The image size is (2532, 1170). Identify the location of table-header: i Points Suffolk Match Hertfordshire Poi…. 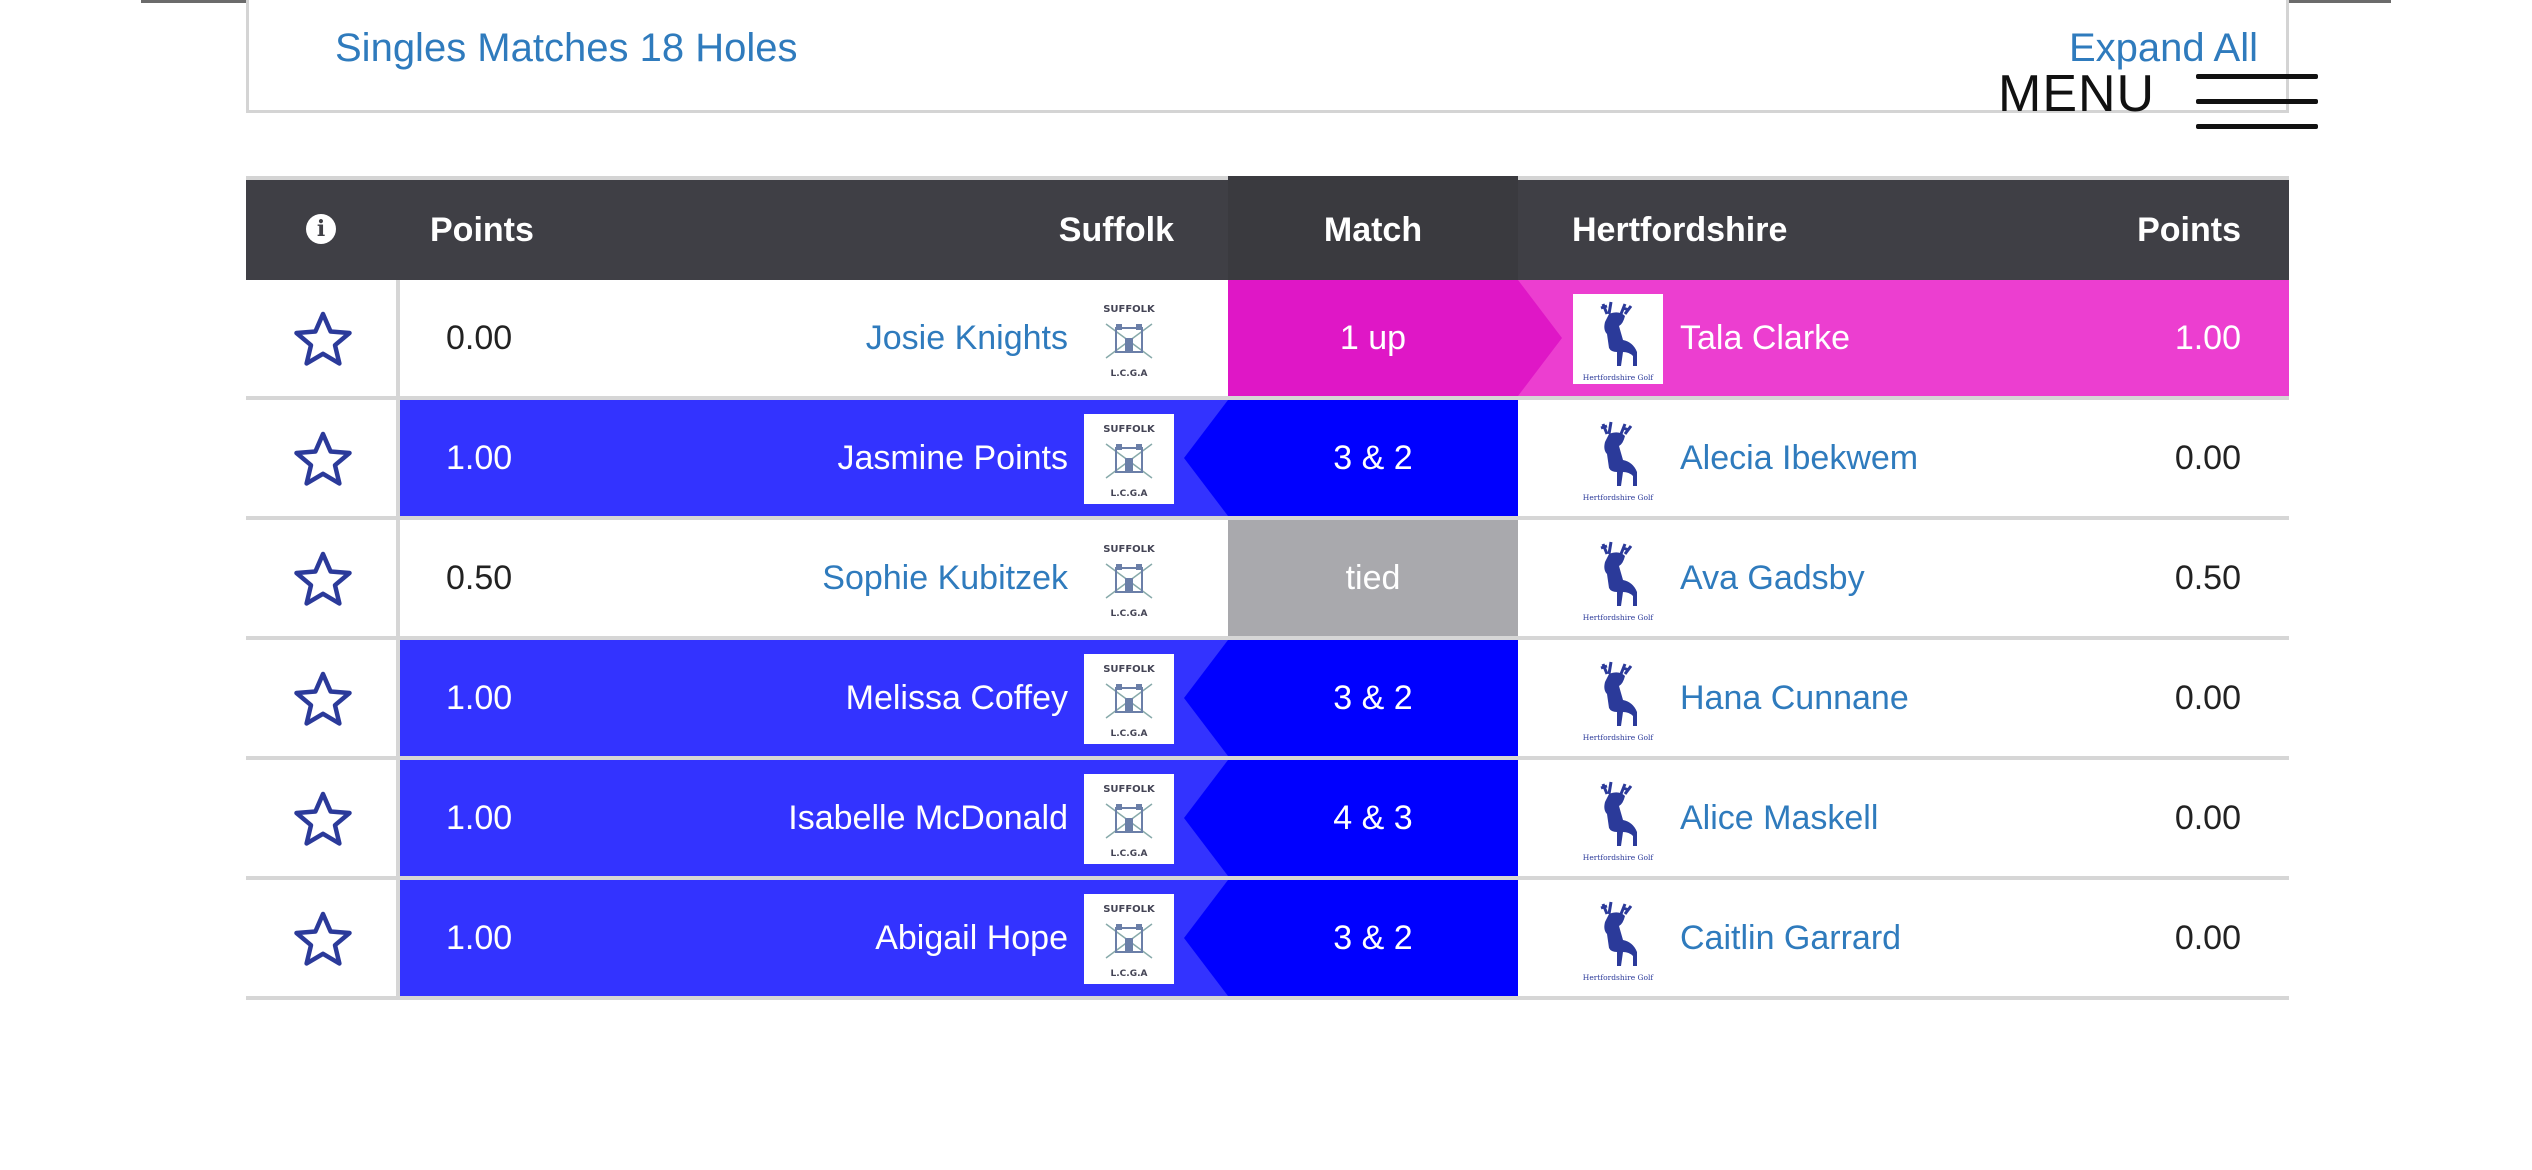
(1267, 228).